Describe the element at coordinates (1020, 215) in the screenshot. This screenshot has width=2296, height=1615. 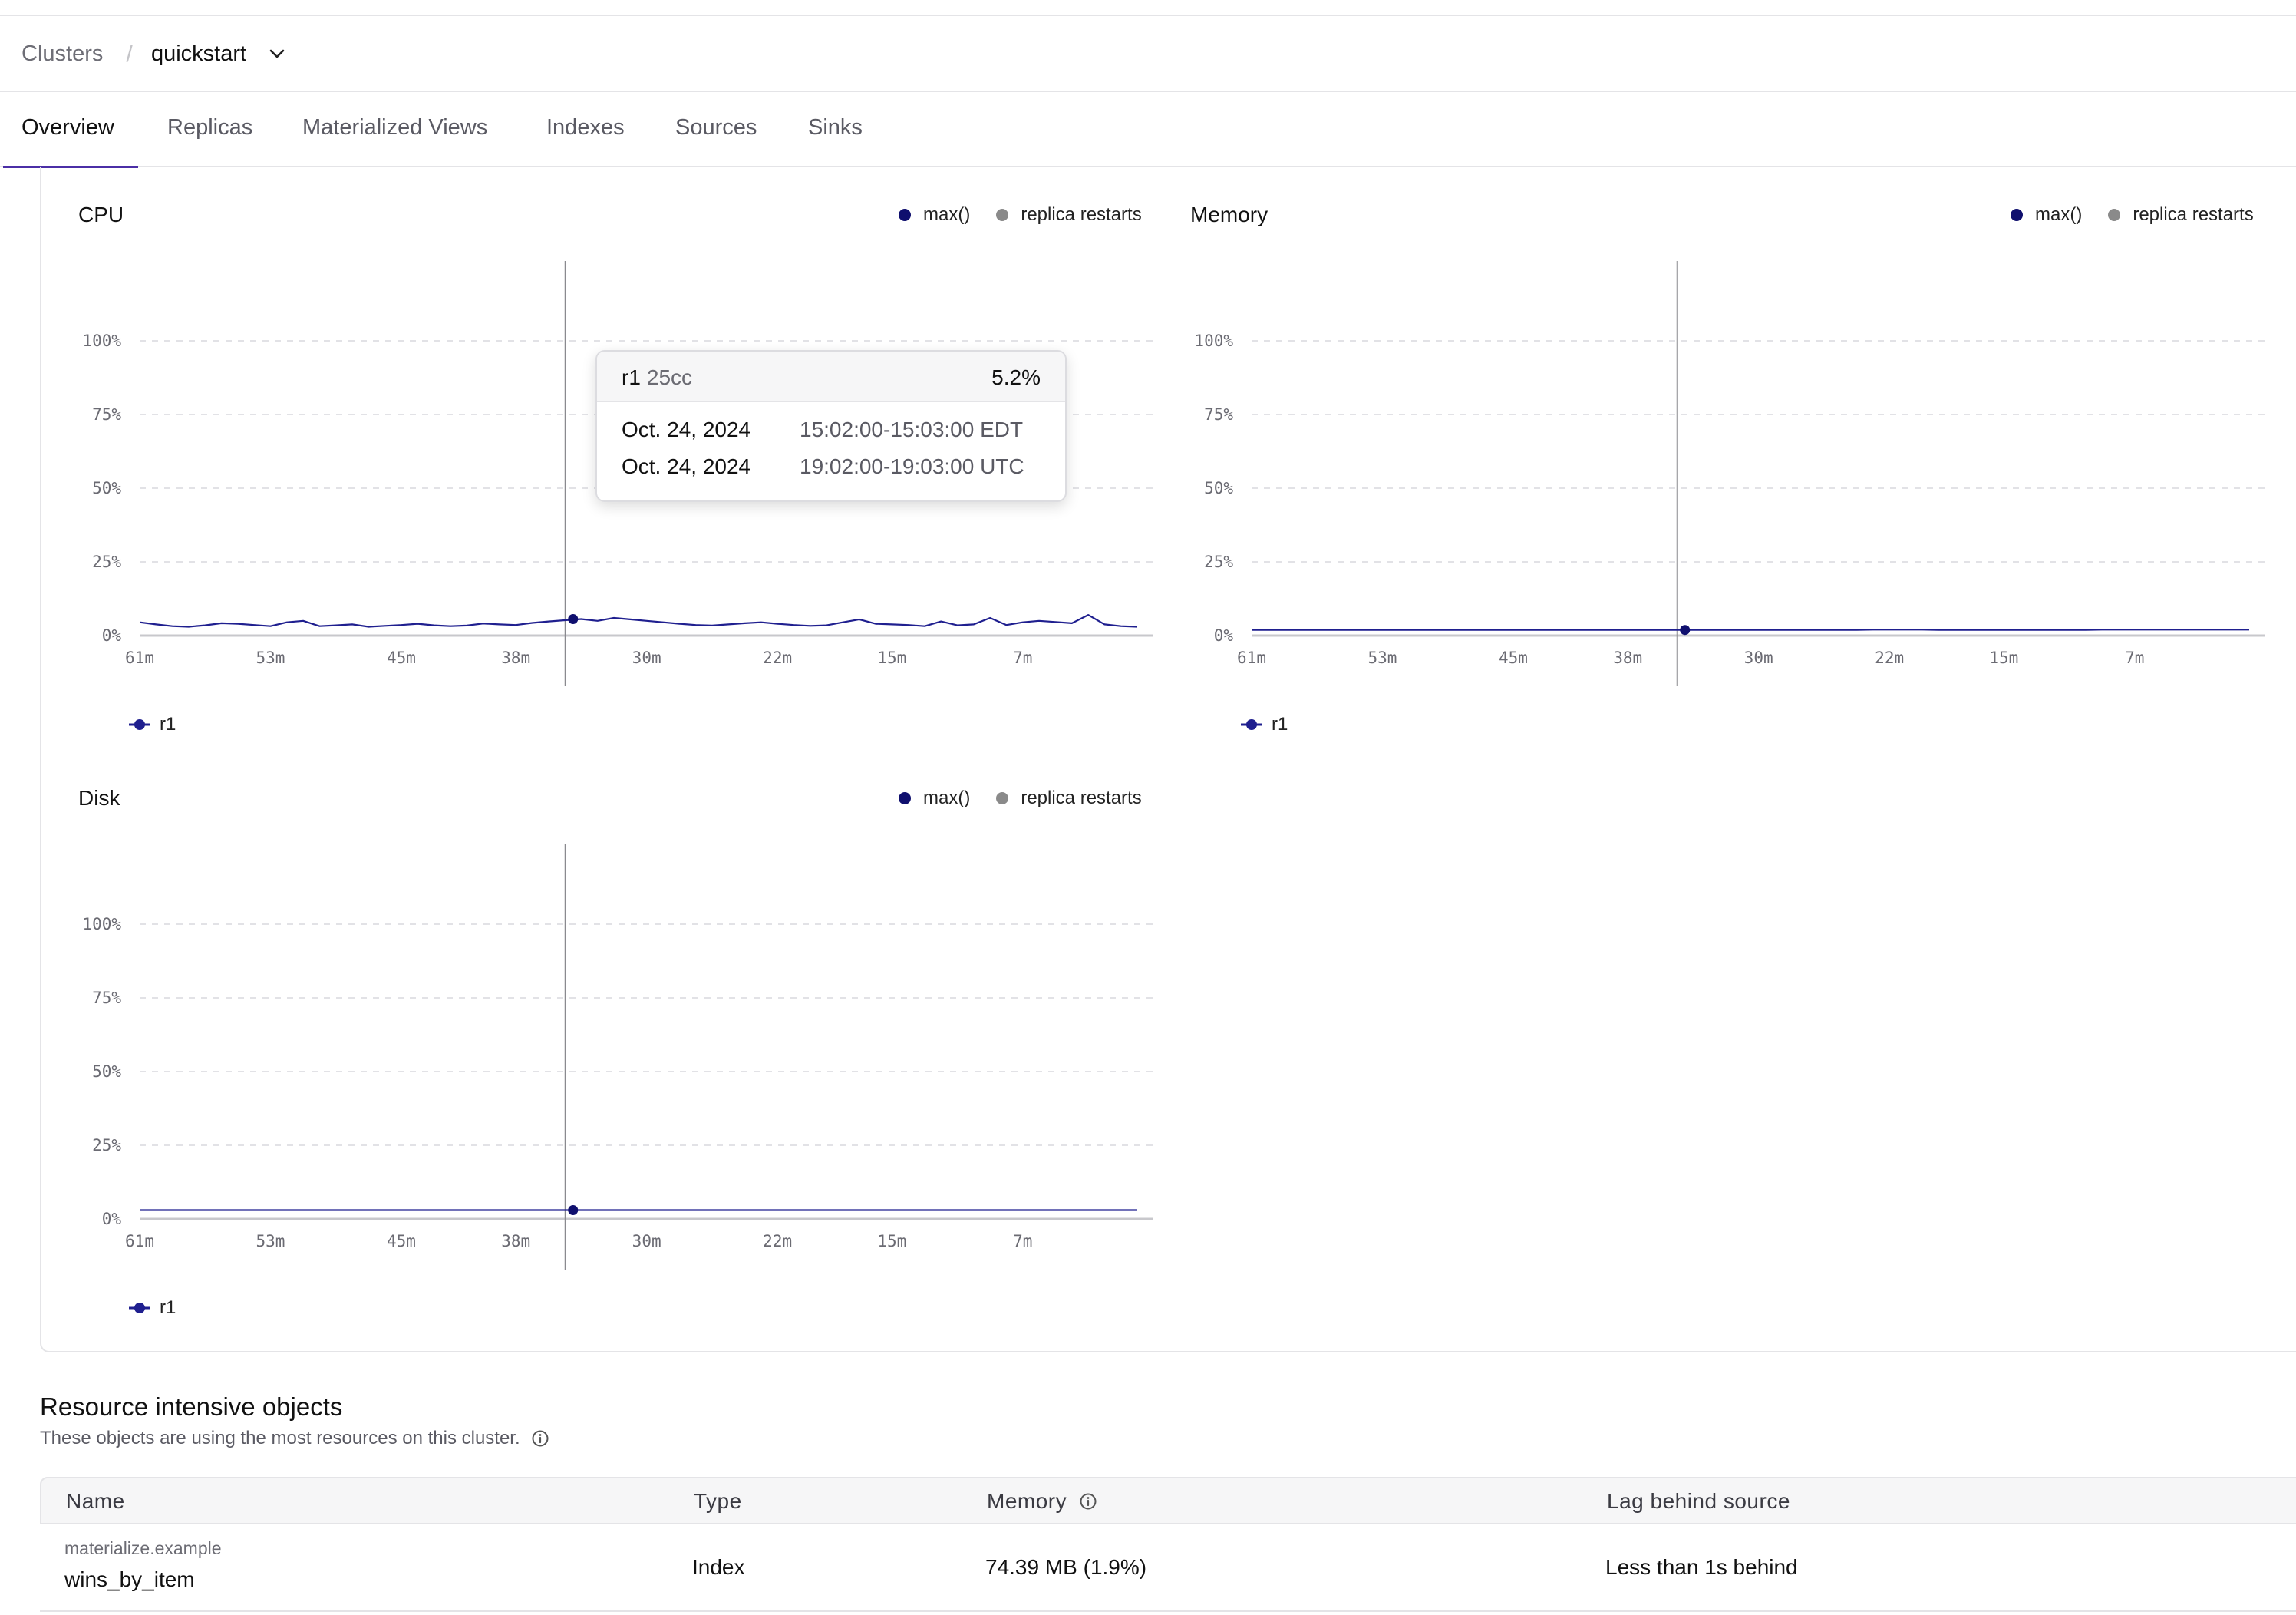
I see `cpu-chart-legend: max() replica restarts` at that location.